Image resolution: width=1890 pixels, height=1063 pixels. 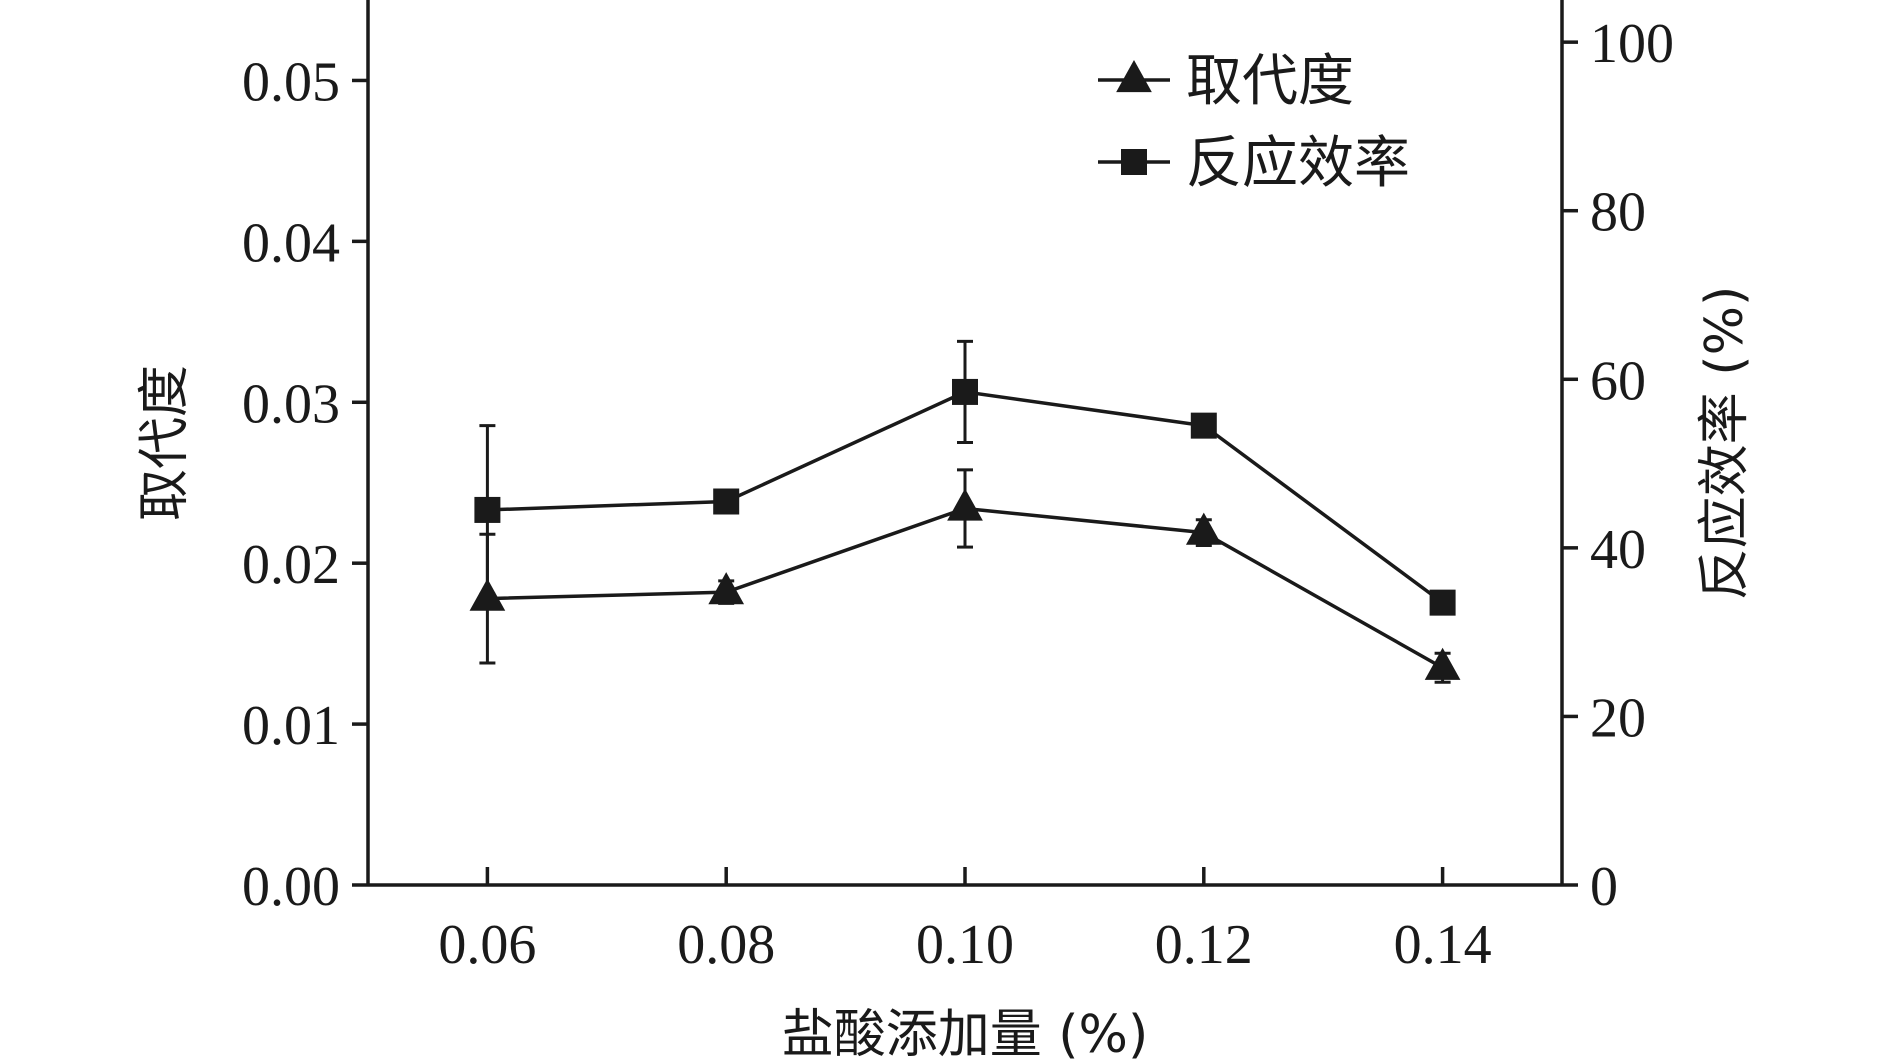 What do you see at coordinates (1632, 44) in the screenshot?
I see `y-right-tick-label: 100` at bounding box center [1632, 44].